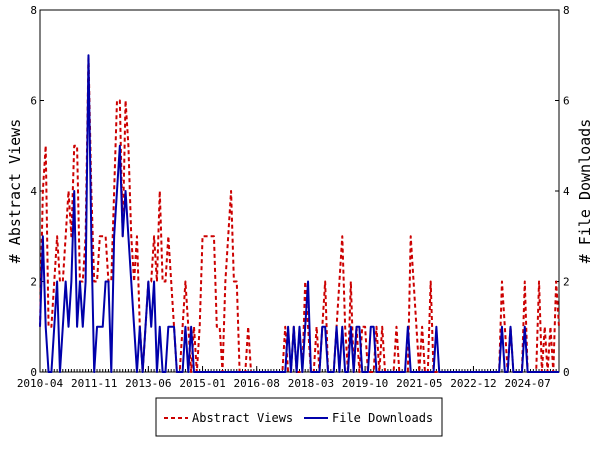 Image resolution: width=600 pixels, height=450 pixels. What do you see at coordinates (40, 383) in the screenshot?
I see `x-tick-label: 2010-04` at bounding box center [40, 383].